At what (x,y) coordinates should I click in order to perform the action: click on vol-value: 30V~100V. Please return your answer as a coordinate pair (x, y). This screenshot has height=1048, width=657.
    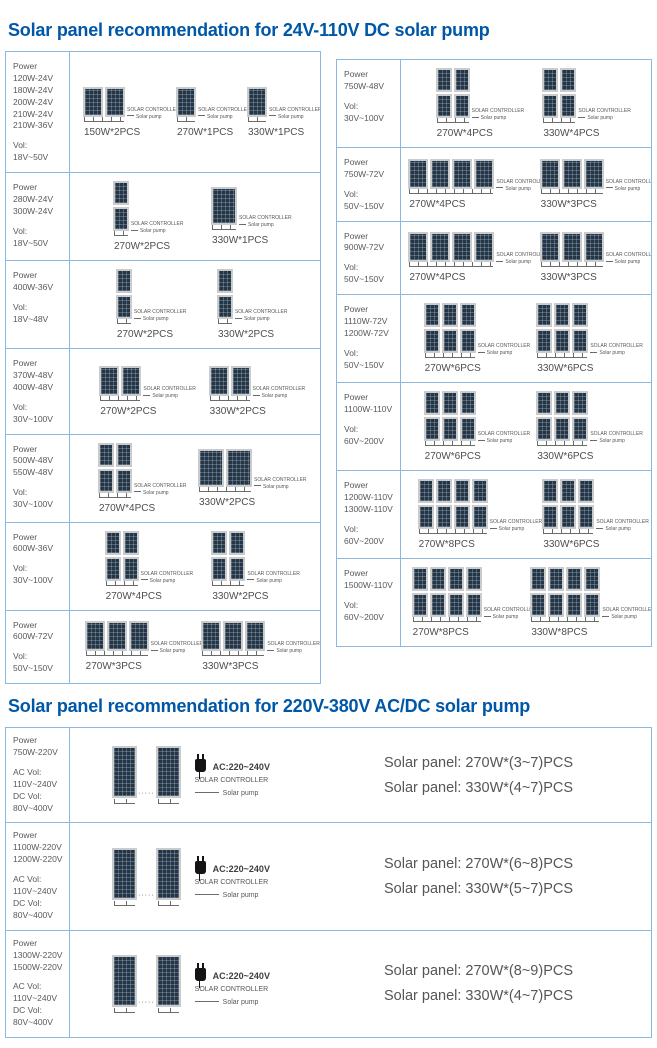
    Looking at the image, I should click on (364, 117).